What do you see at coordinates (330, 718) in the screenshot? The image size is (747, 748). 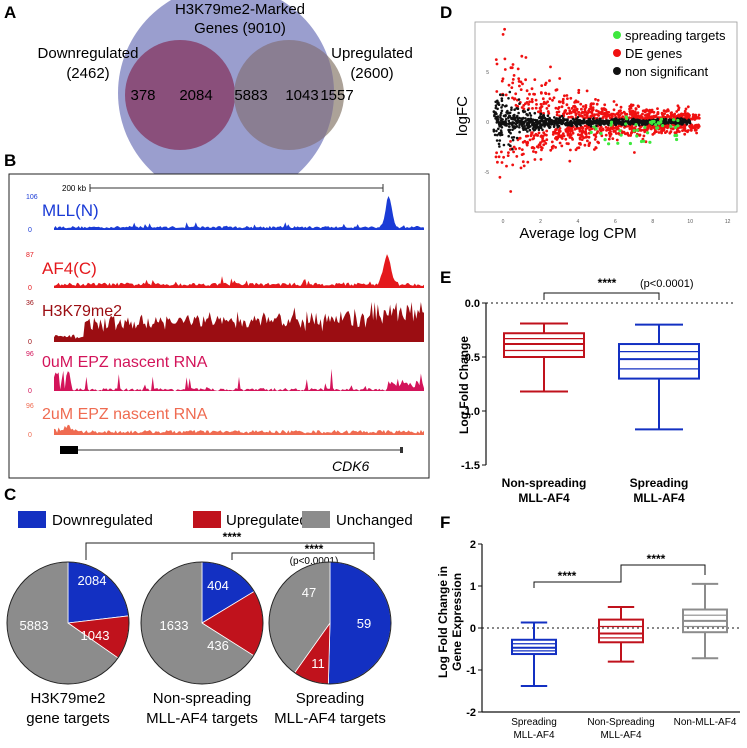 I see `pie-title-line2: MLL-AF4 targets` at bounding box center [330, 718].